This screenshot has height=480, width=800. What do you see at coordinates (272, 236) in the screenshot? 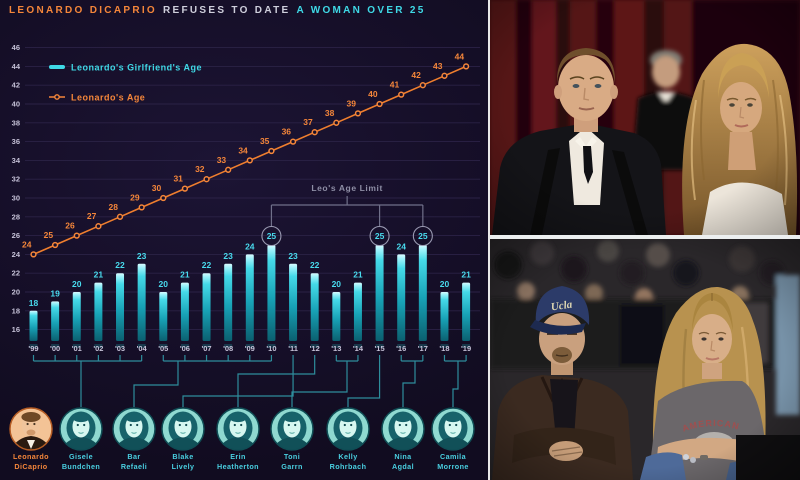
I see `bar-value-label: 25` at bounding box center [272, 236].